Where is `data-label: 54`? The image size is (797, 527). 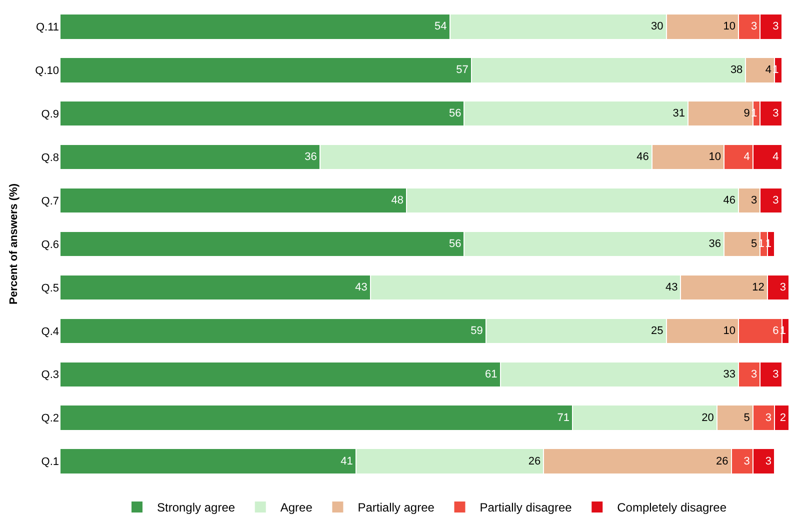
data-label: 54 is located at coordinates (440, 26).